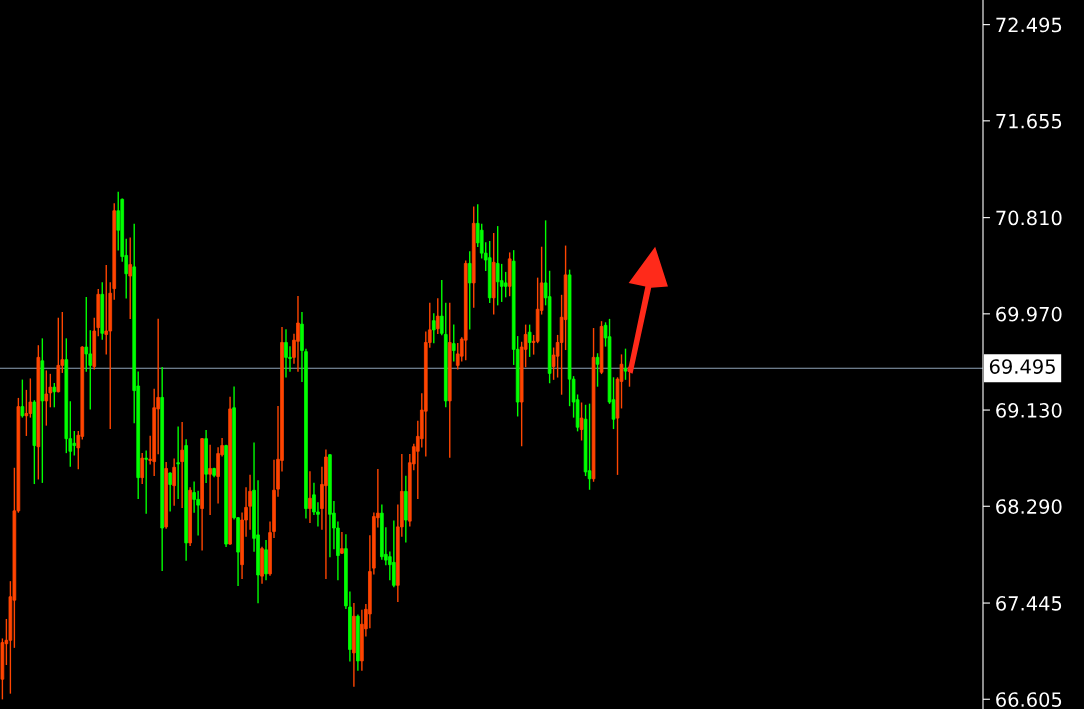 The image size is (1084, 709). Describe the element at coordinates (1029, 699) in the screenshot. I see `y-tick-label: 66.605` at that location.